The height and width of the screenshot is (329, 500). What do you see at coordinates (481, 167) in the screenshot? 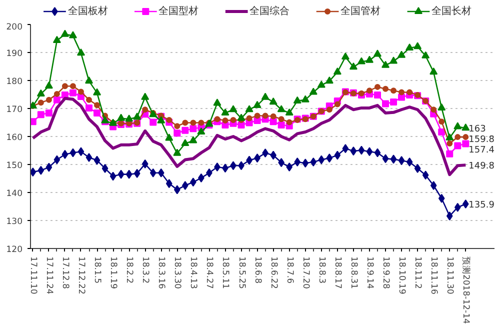
I see `data-label: 149.8` at bounding box center [481, 167].